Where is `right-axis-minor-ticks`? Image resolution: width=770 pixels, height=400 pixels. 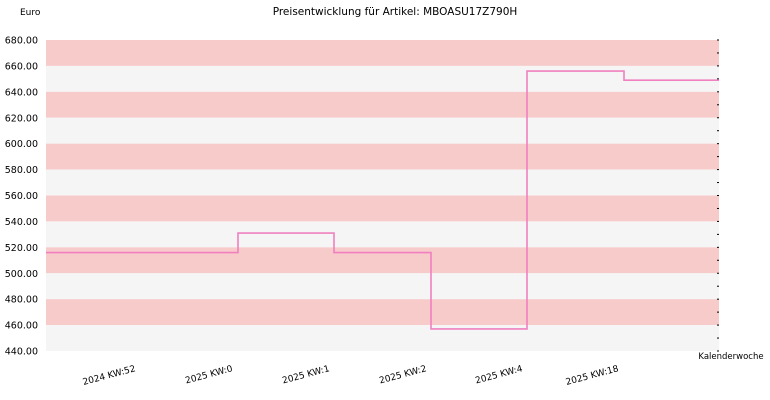 right-axis-minor-ticks is located at coordinates (718, 195).